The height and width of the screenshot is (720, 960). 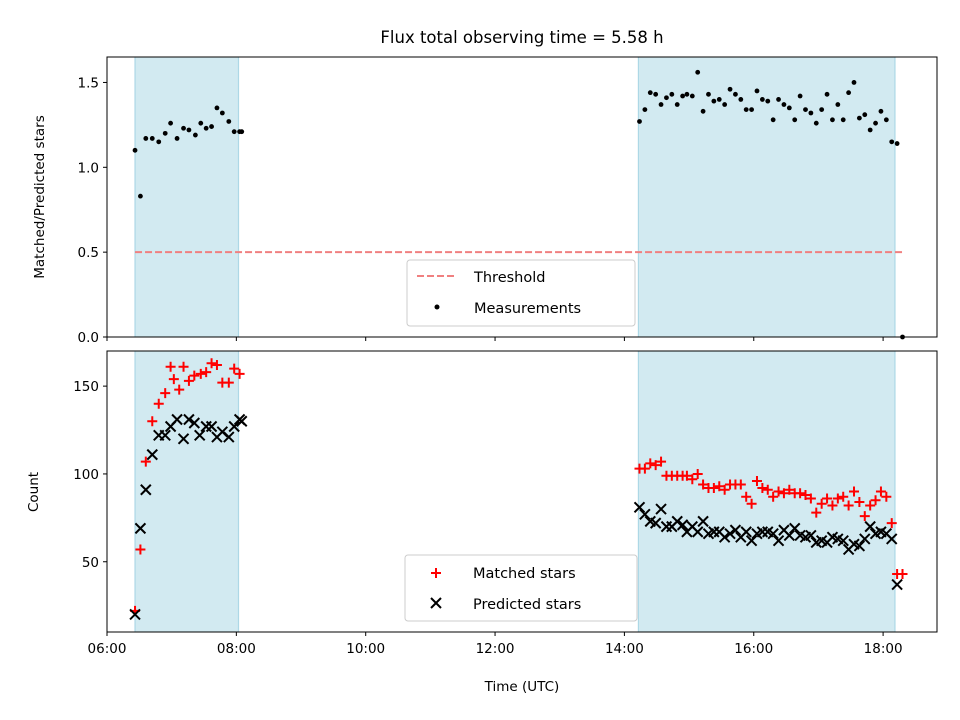 What do you see at coordinates (88, 338) in the screenshot?
I see `y-tick-label: 0.0` at bounding box center [88, 338].